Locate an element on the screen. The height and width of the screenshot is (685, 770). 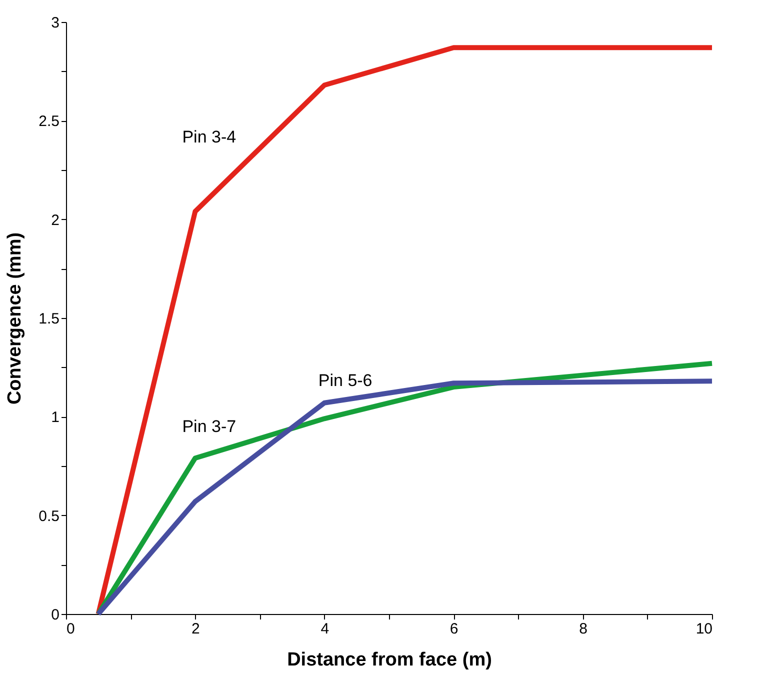
y-tick-label: 0 is located at coordinates (55, 615).